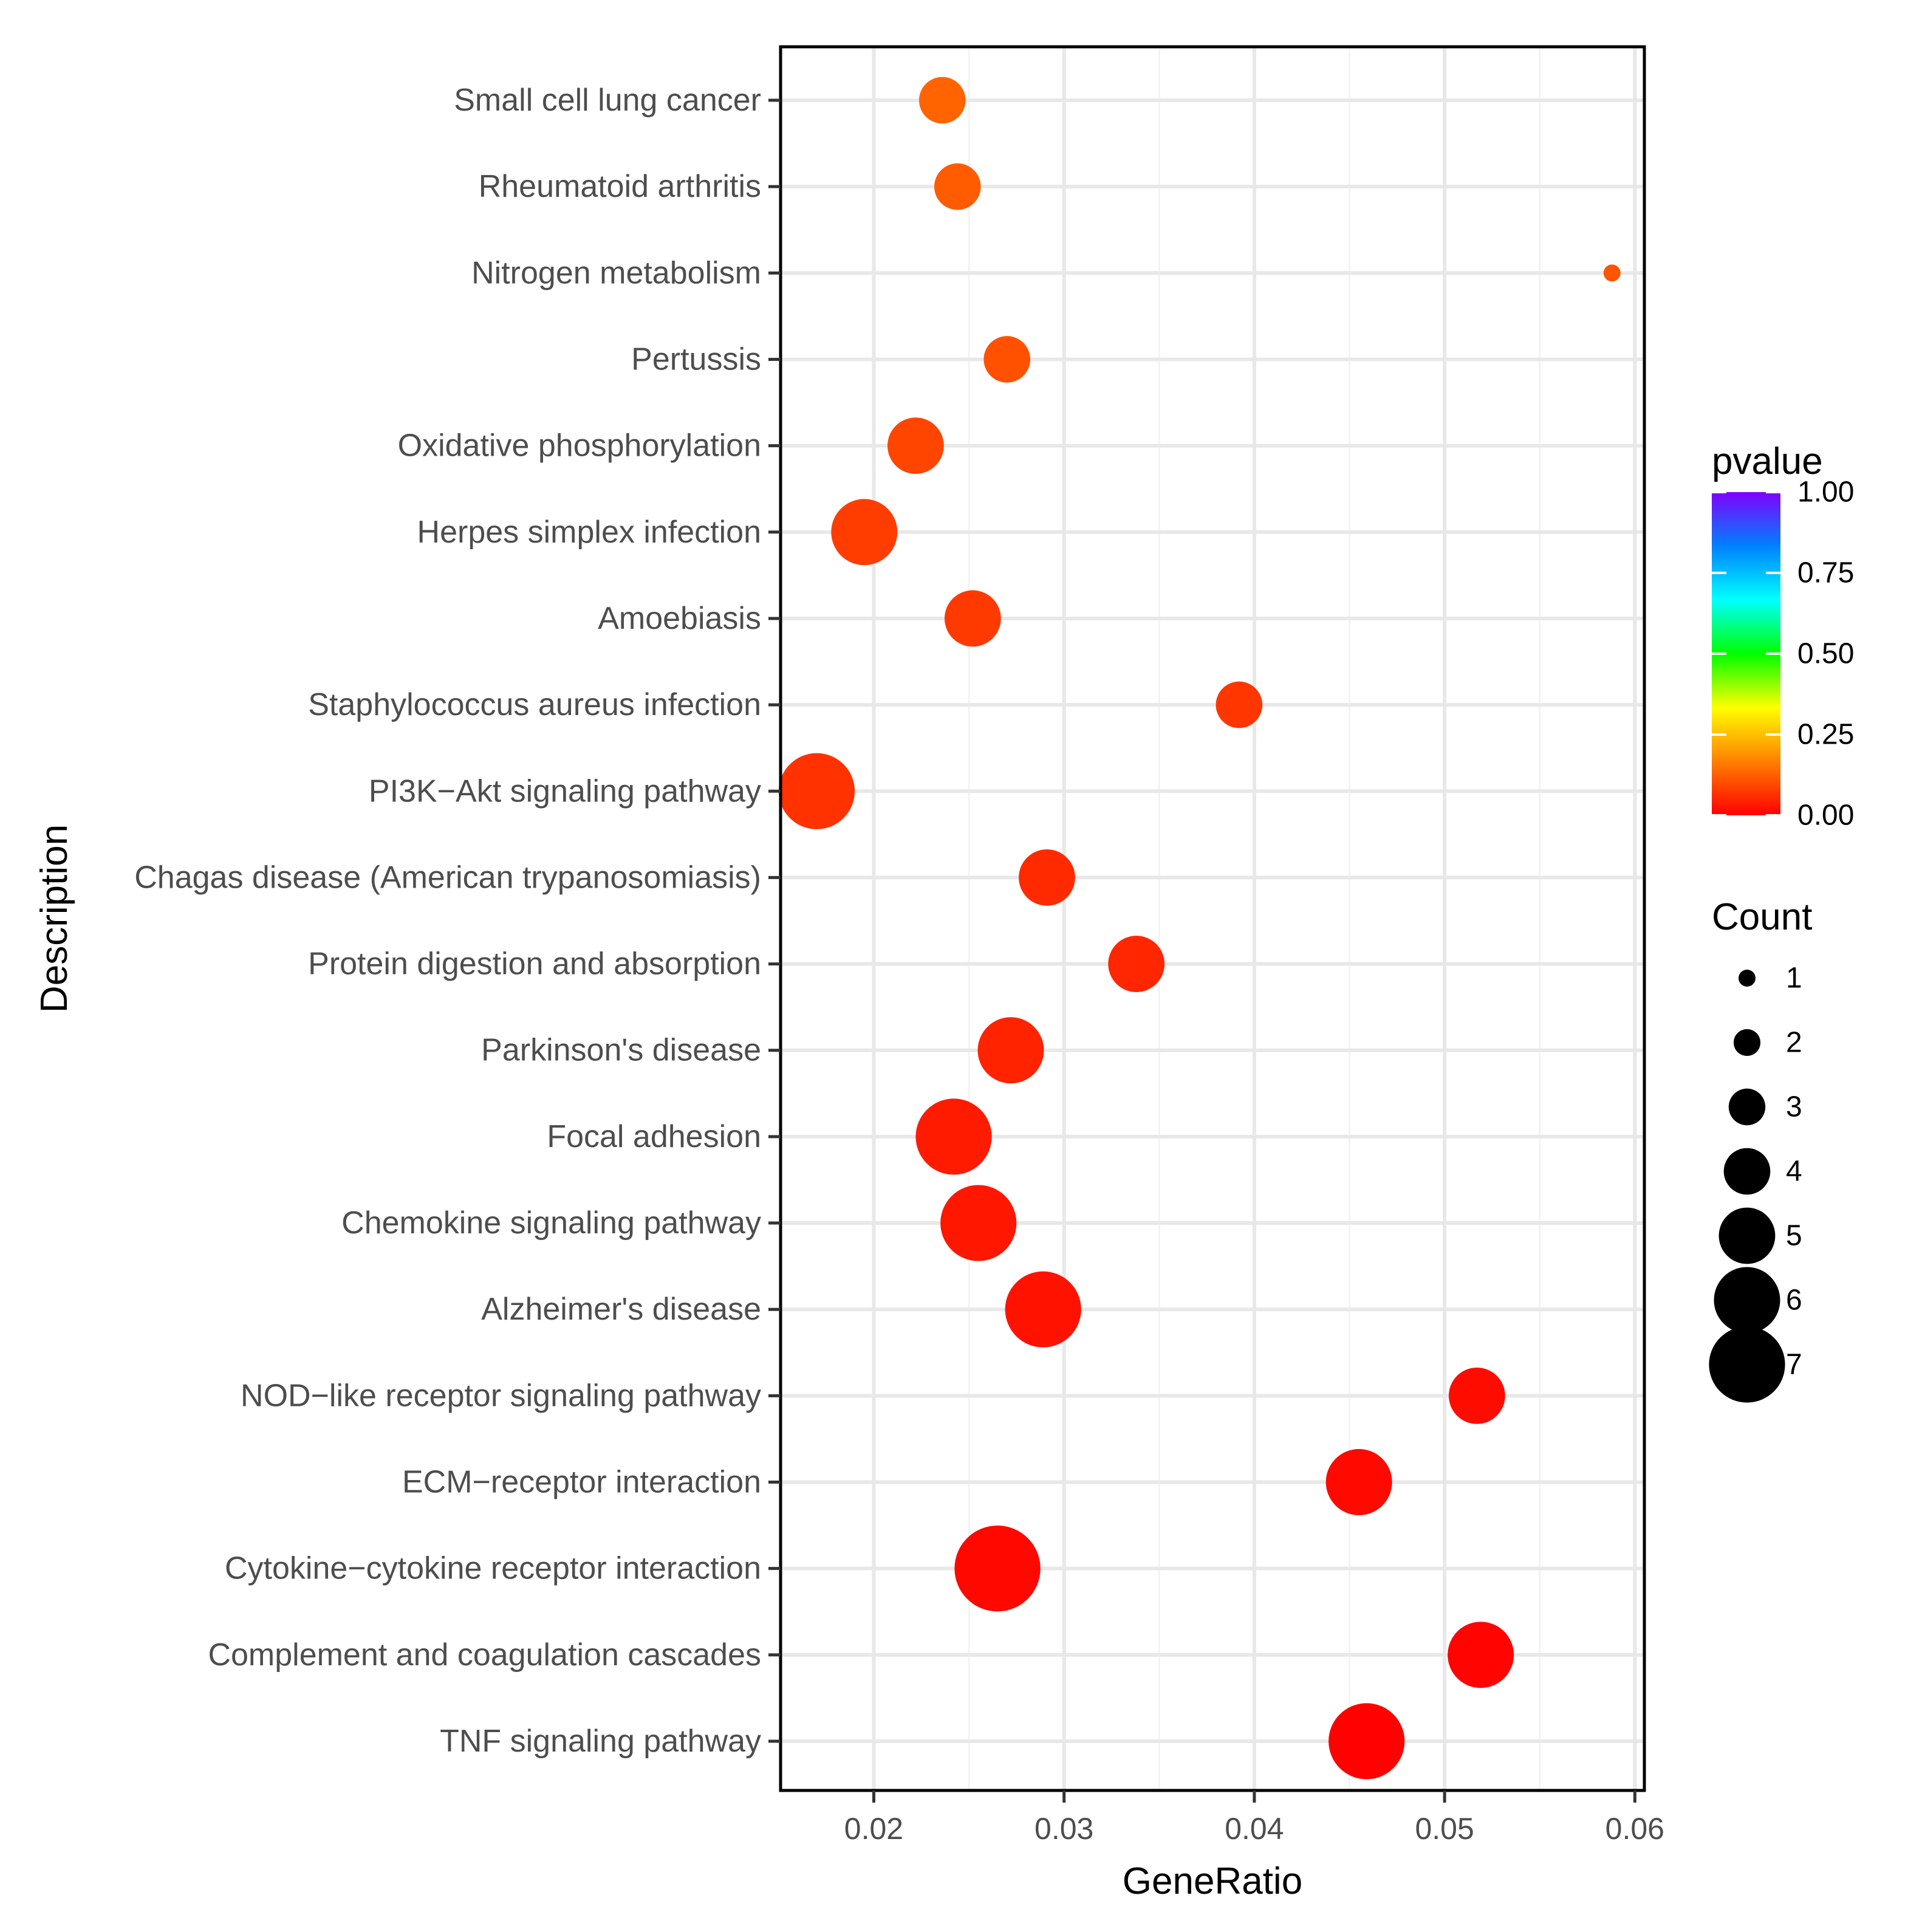 Image resolution: width=1908 pixels, height=1932 pixels. I want to click on size-legend-items: 1 2 3 4 5 6 7, so click(1755, 1182).